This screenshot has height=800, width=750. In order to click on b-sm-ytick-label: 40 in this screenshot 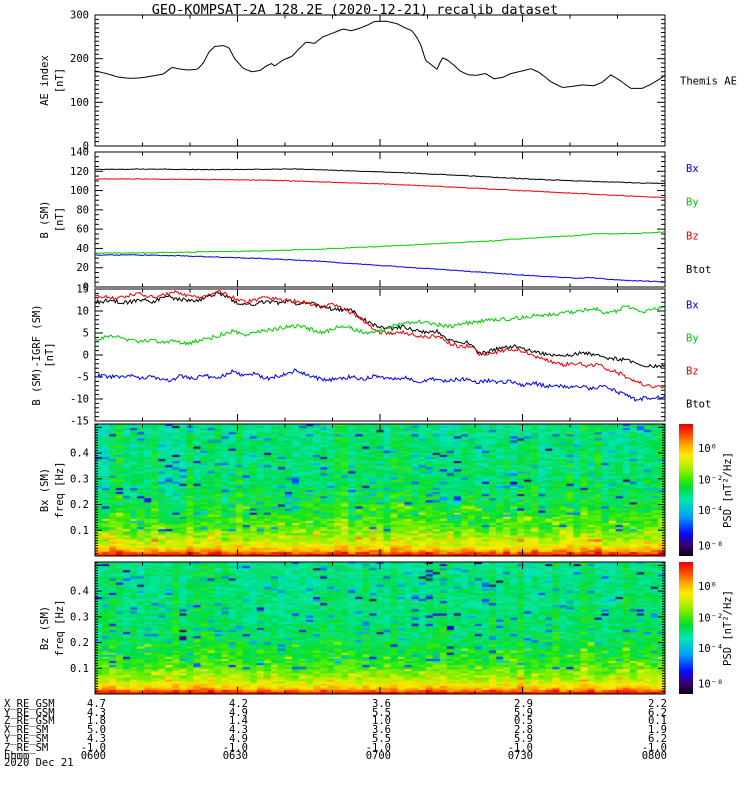, I will do `click(82, 249)`.